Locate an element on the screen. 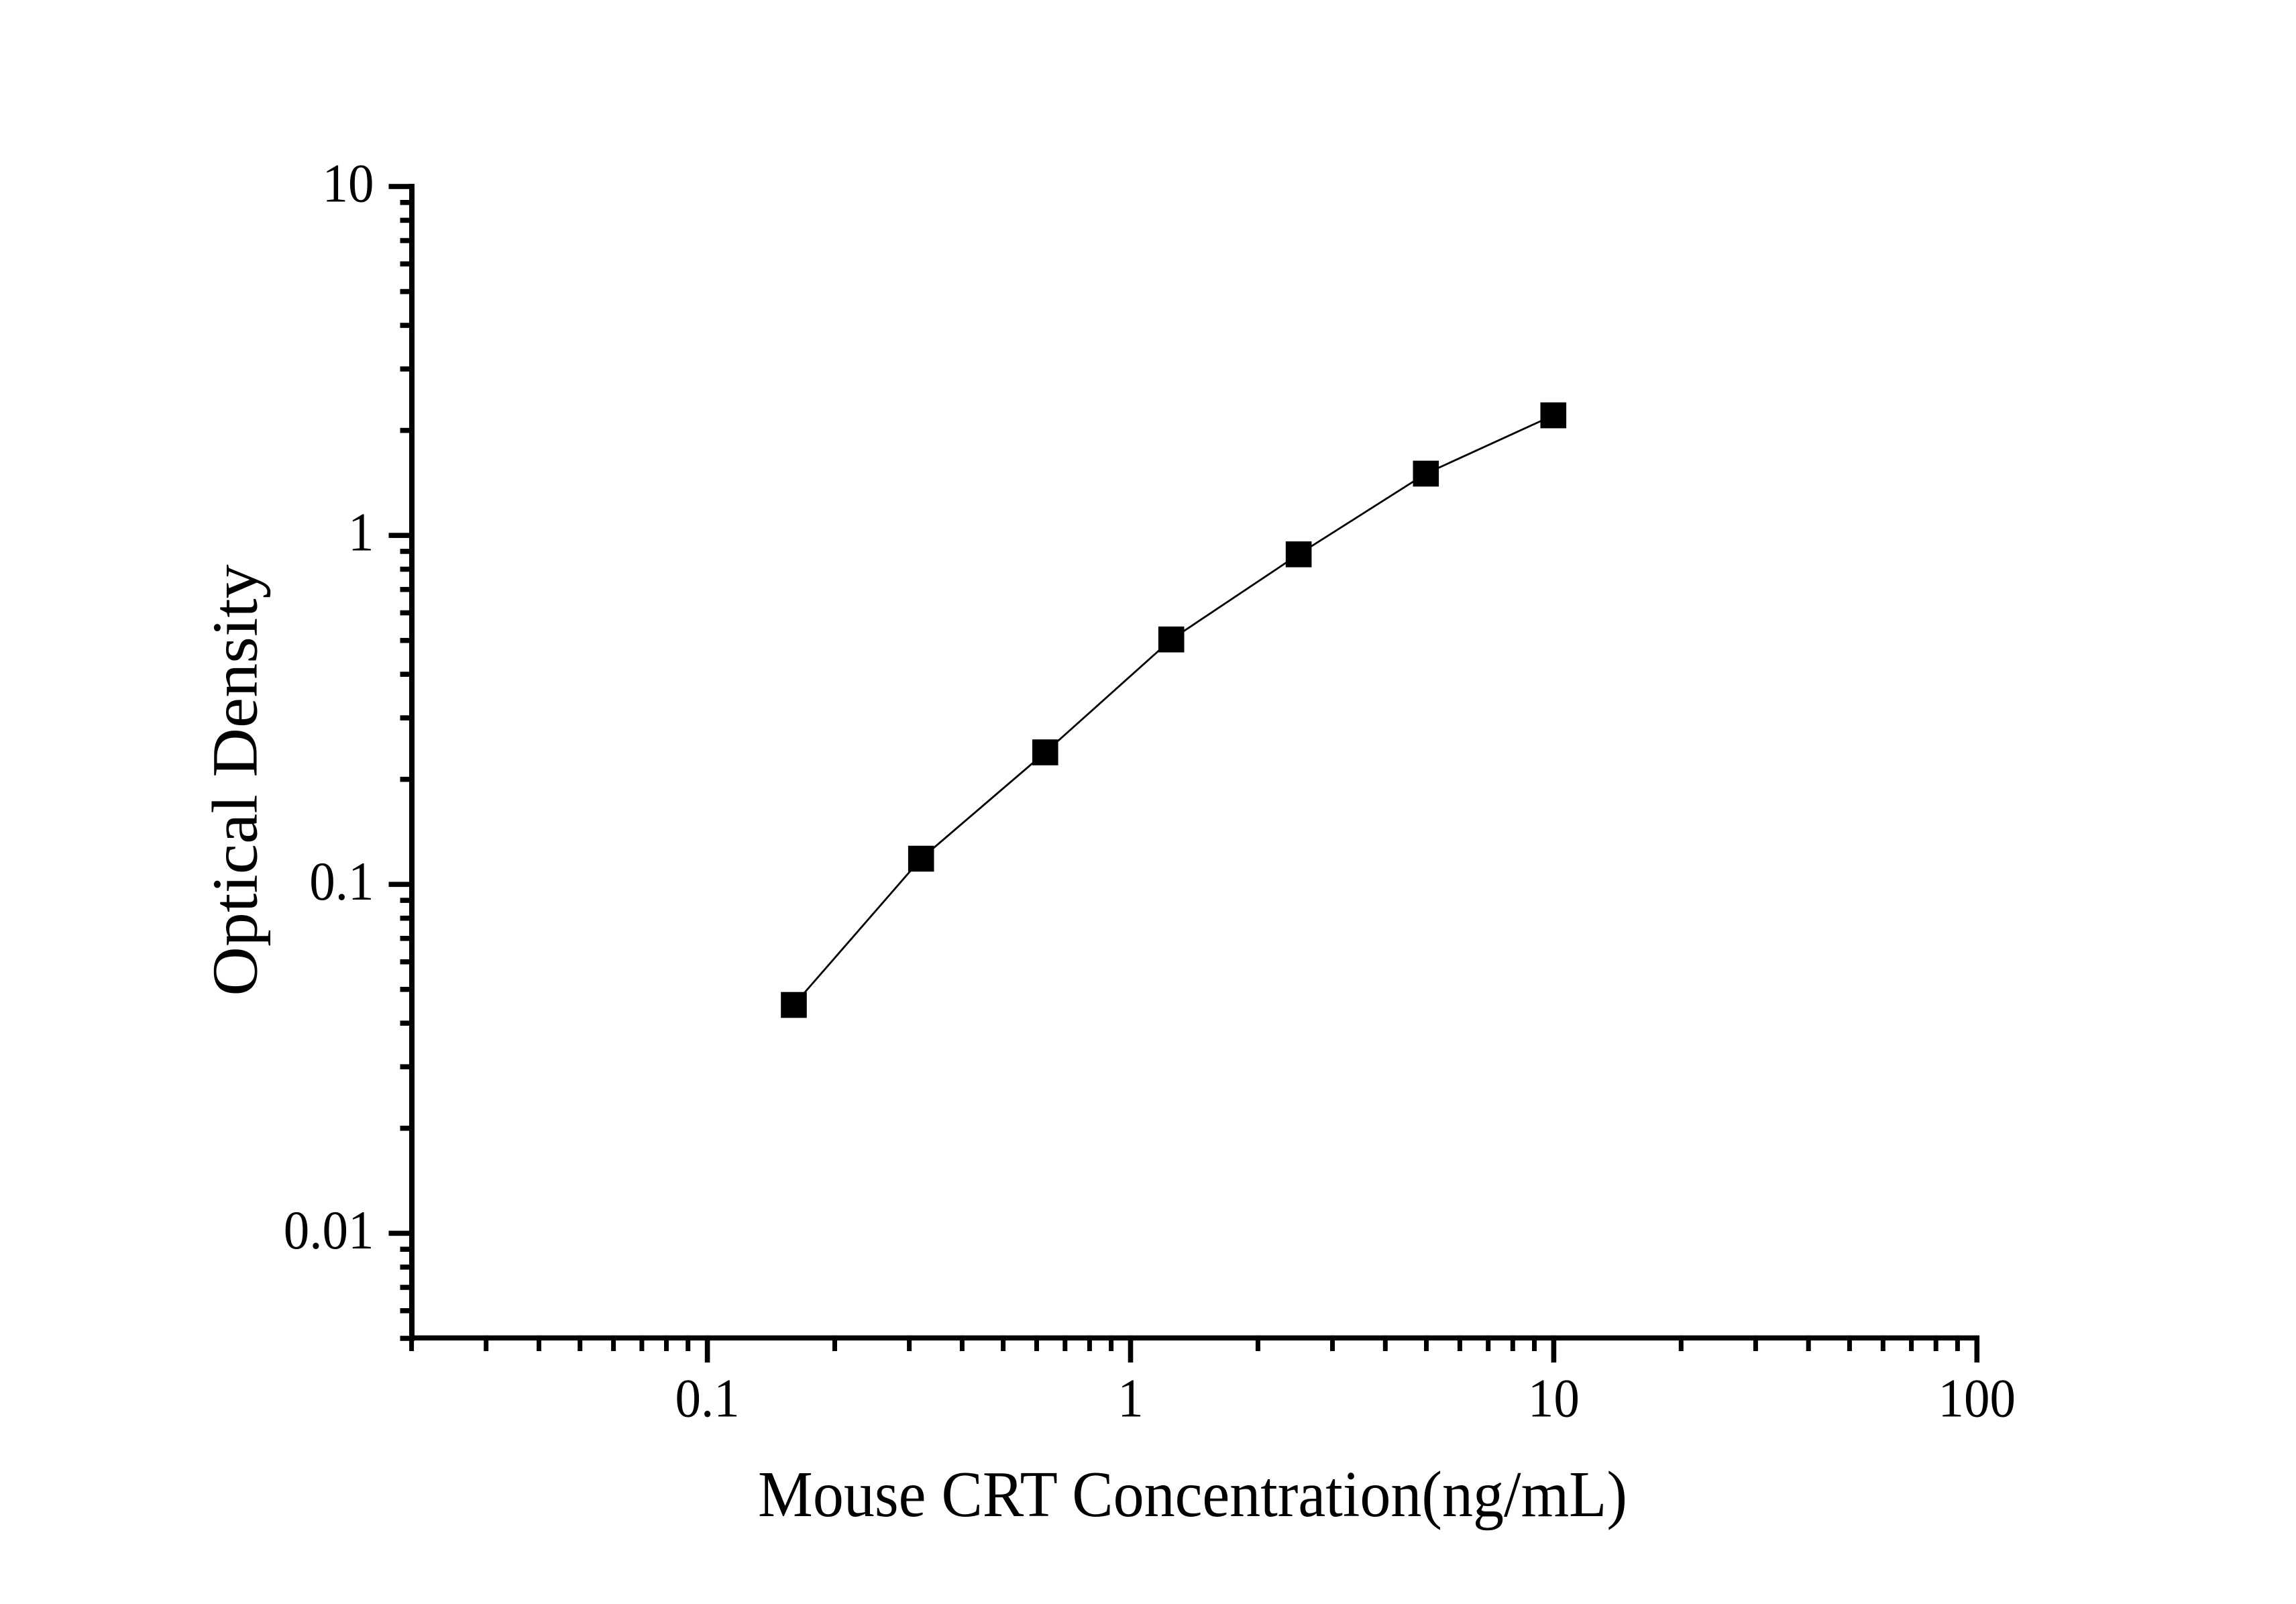 The image size is (2296, 1604). svg-text: 100 is located at coordinates (1977, 1399).